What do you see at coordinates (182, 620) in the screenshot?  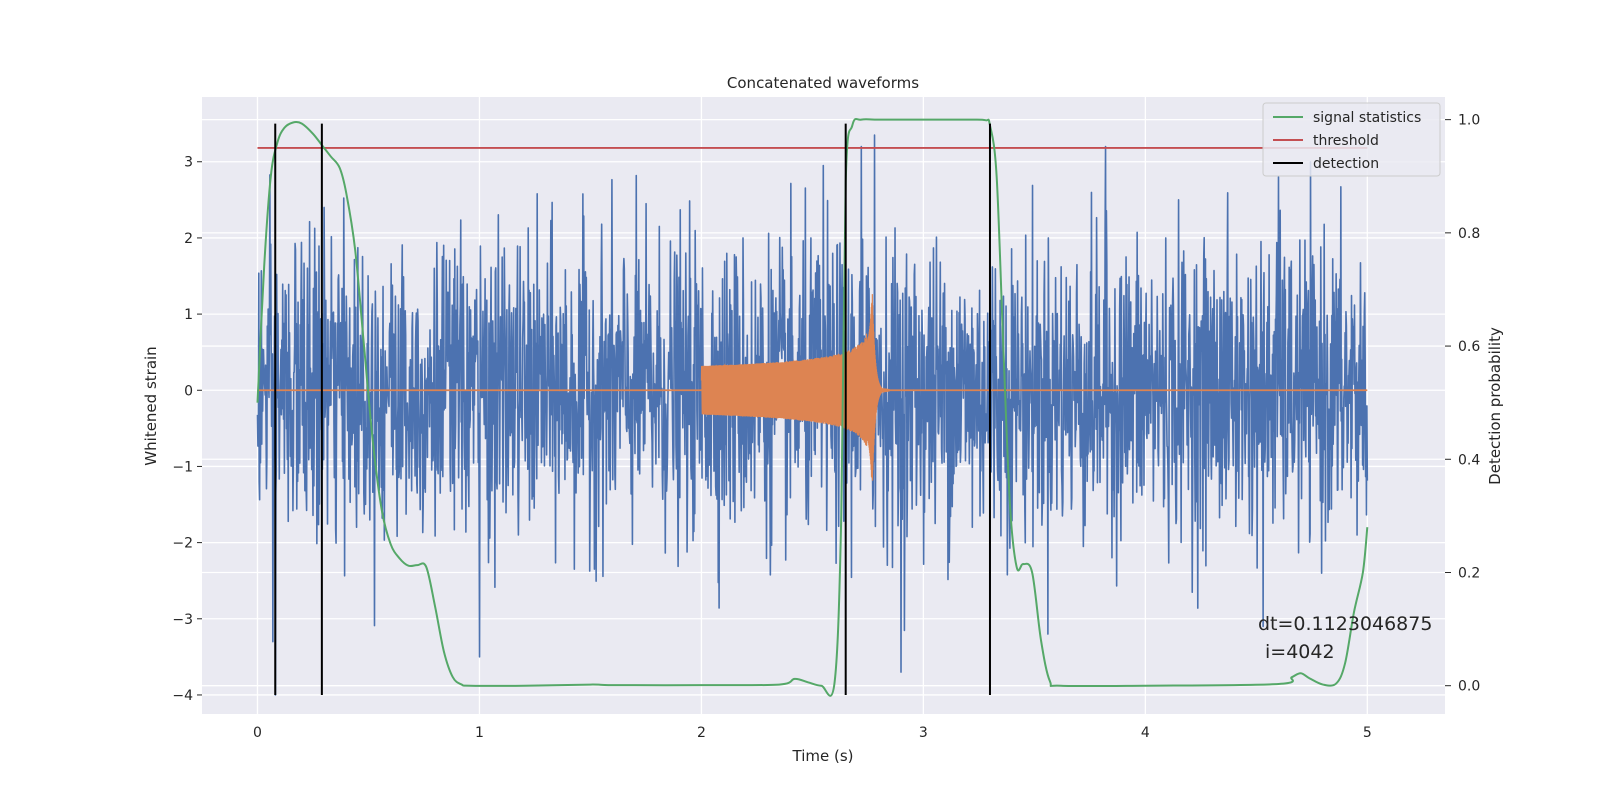 I see `y-tick-label: −3` at bounding box center [182, 620].